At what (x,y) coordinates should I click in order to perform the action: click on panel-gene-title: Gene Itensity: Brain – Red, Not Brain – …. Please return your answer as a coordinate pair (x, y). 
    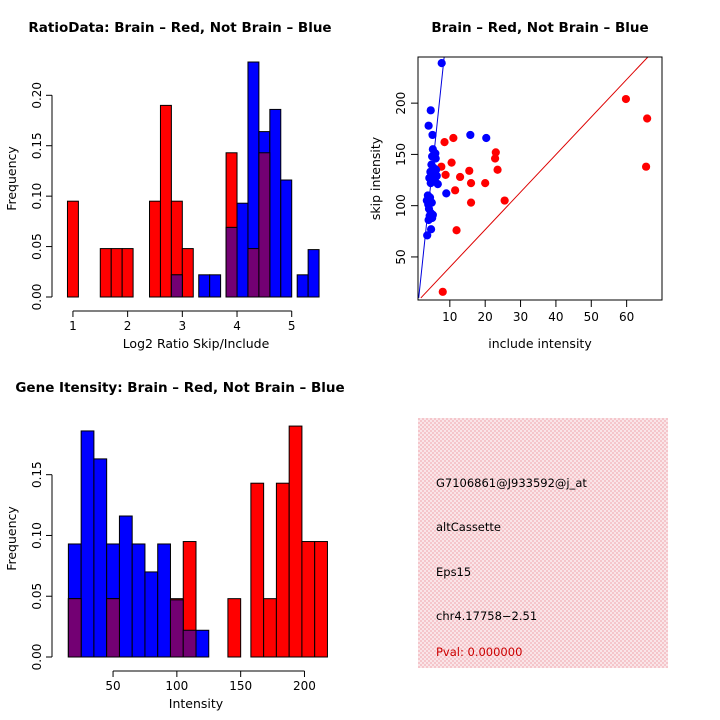
    Looking at the image, I should click on (180, 388).